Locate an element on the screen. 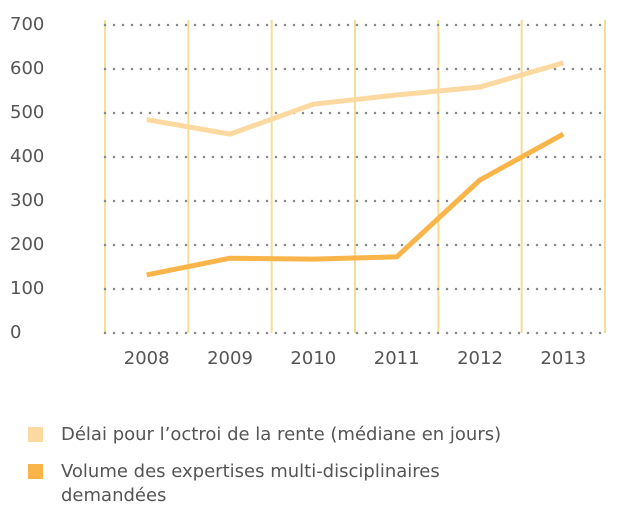 The width and height of the screenshot is (623, 510). y-tick-label: 400 is located at coordinates (27, 156).